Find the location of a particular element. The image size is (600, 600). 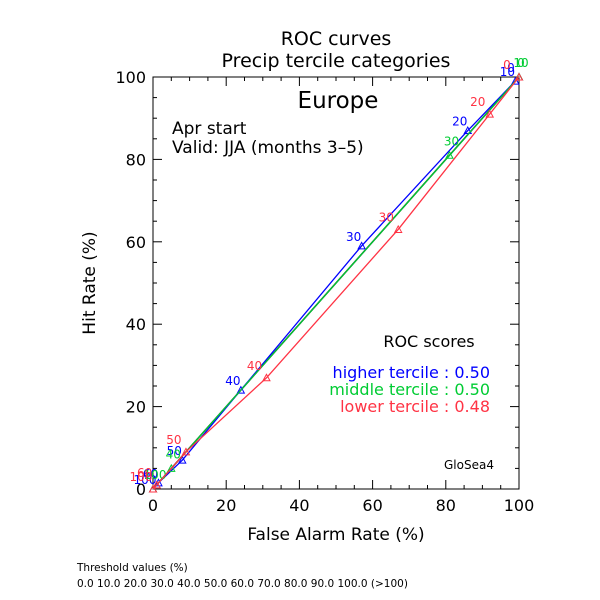

x-tick-label: 0 is located at coordinates (153, 505).